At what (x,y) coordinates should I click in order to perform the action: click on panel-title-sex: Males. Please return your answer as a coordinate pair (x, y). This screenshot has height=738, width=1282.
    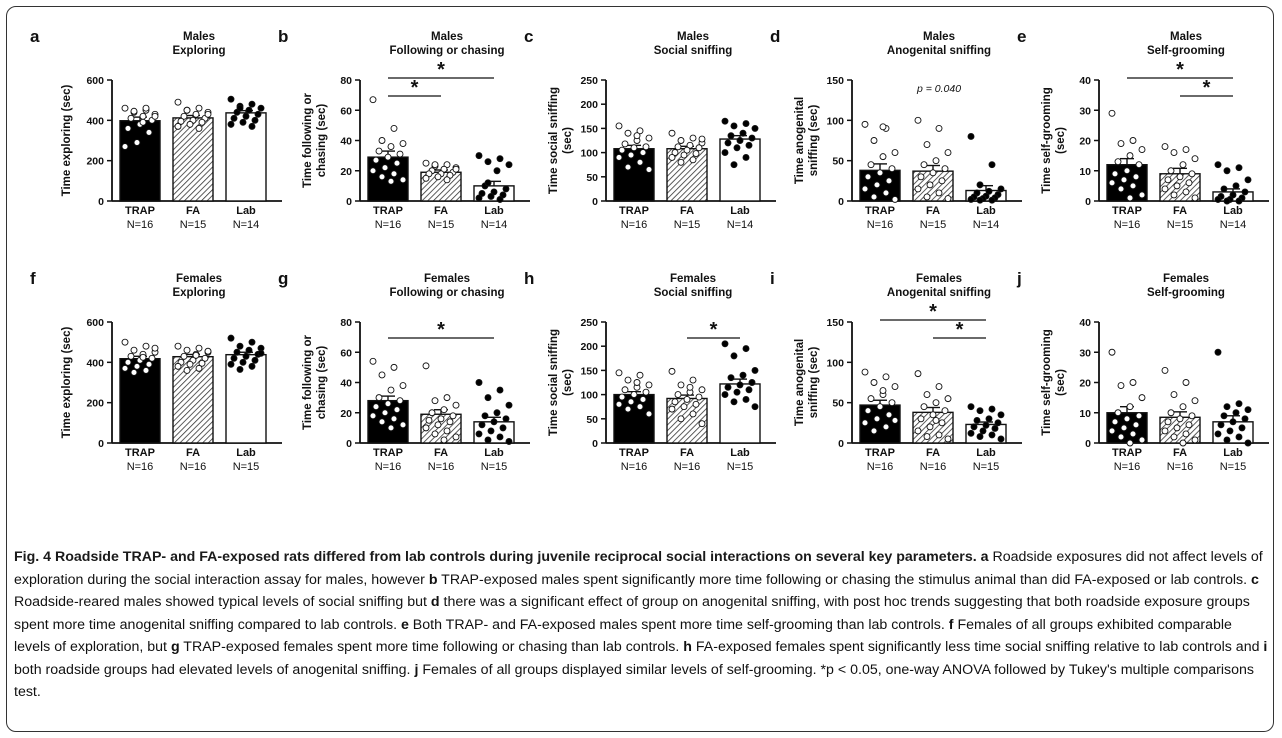
    Looking at the image, I should click on (693, 37).